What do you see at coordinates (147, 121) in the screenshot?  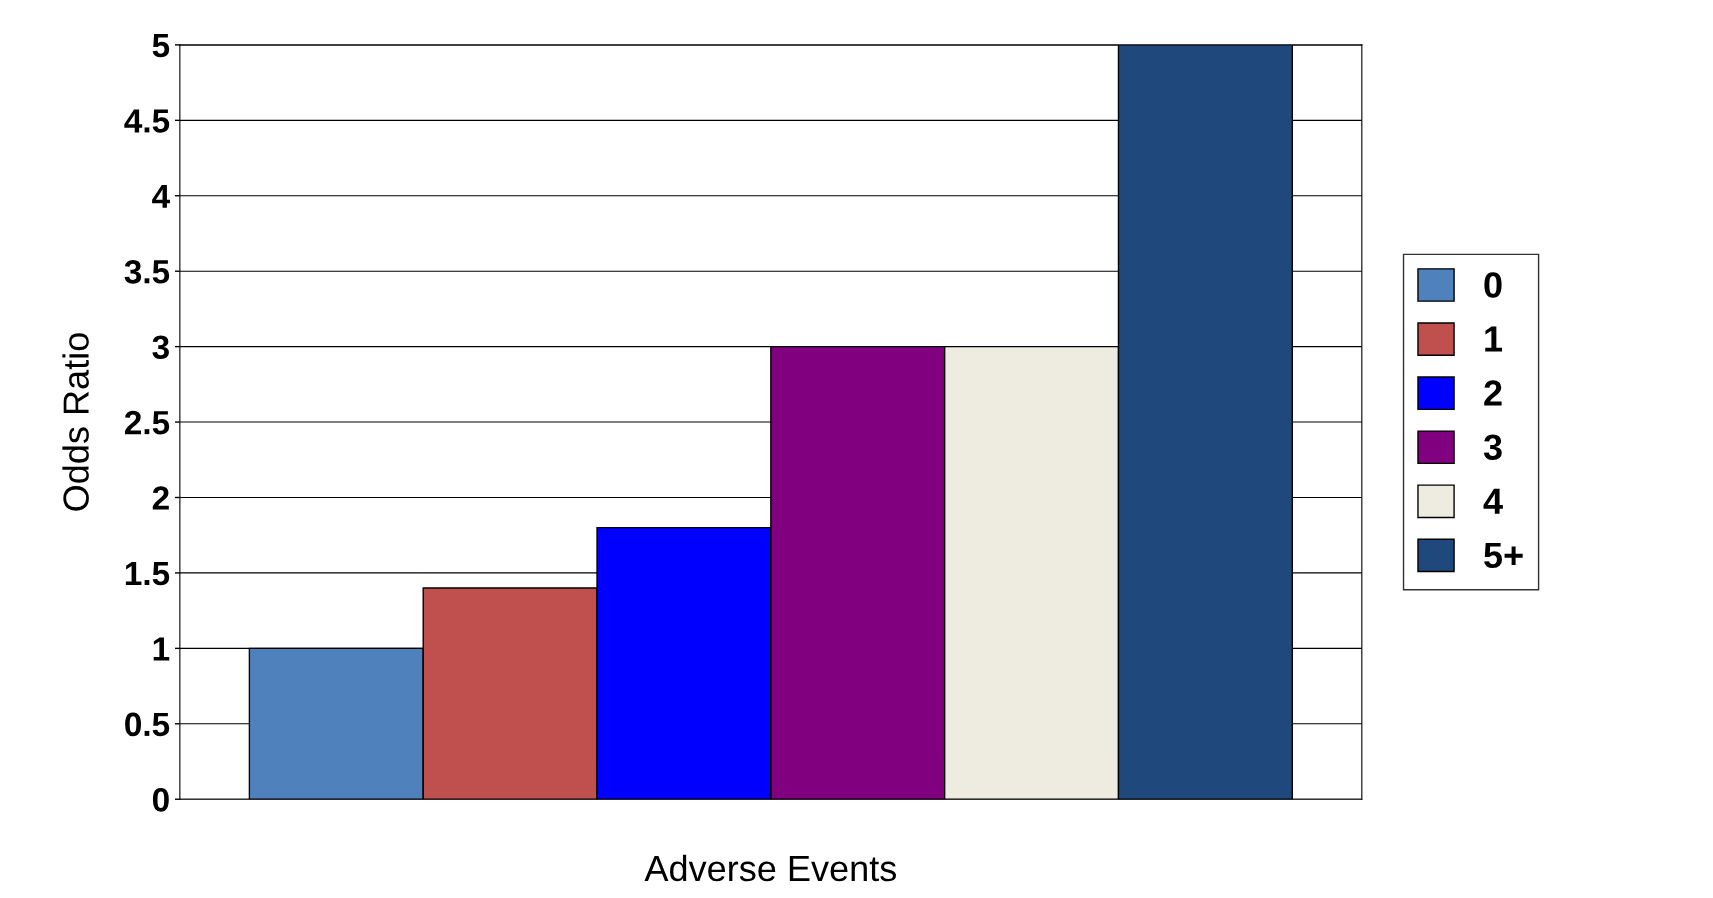 I see `y-tick-label: 4.5` at bounding box center [147, 121].